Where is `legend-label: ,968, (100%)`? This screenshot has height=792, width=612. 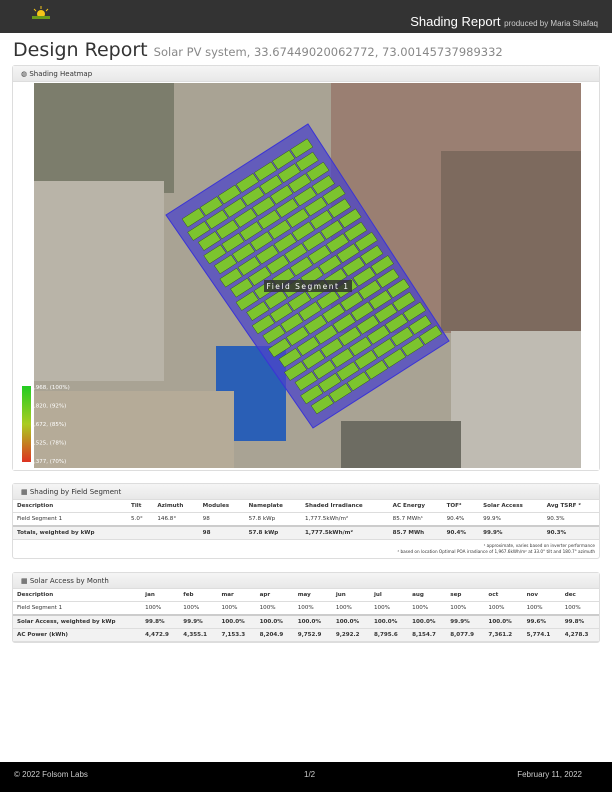
legend-label: ,968, (100%) is located at coordinates (52, 388).